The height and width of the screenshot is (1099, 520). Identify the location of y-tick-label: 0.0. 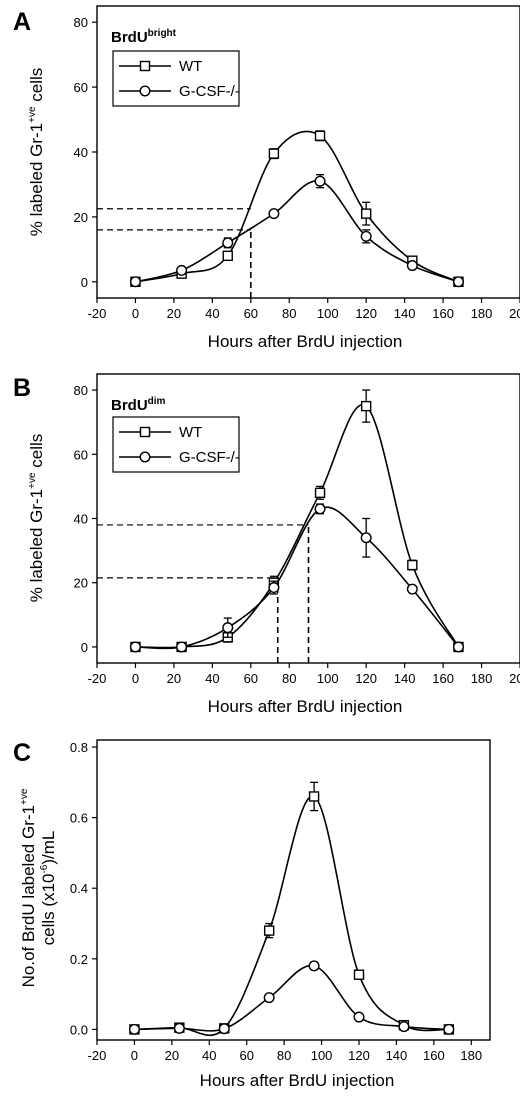
(79, 1029).